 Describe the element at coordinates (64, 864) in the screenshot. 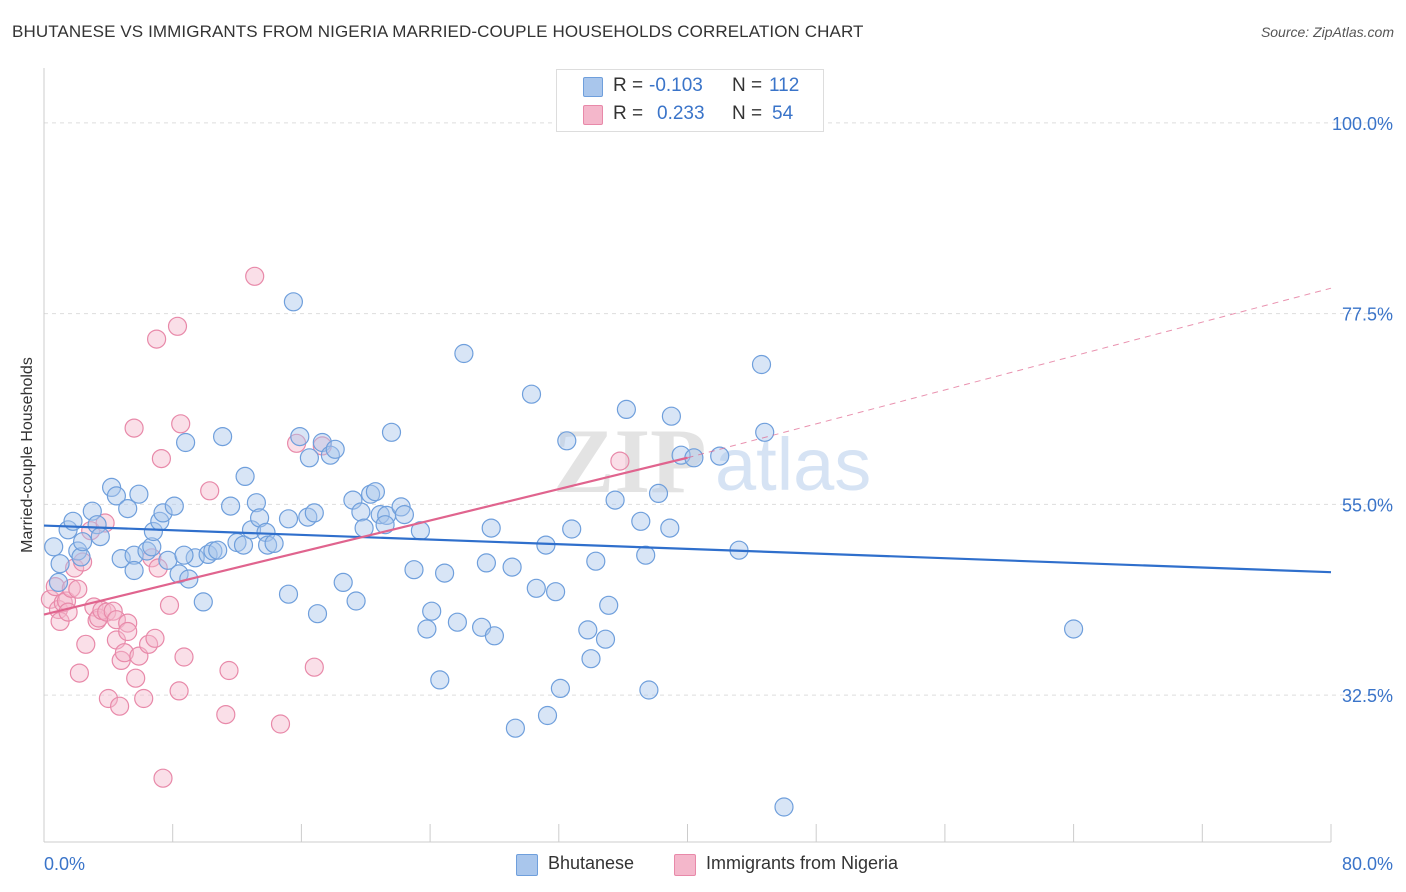

I see `x-tick-label: 0.0%` at that location.